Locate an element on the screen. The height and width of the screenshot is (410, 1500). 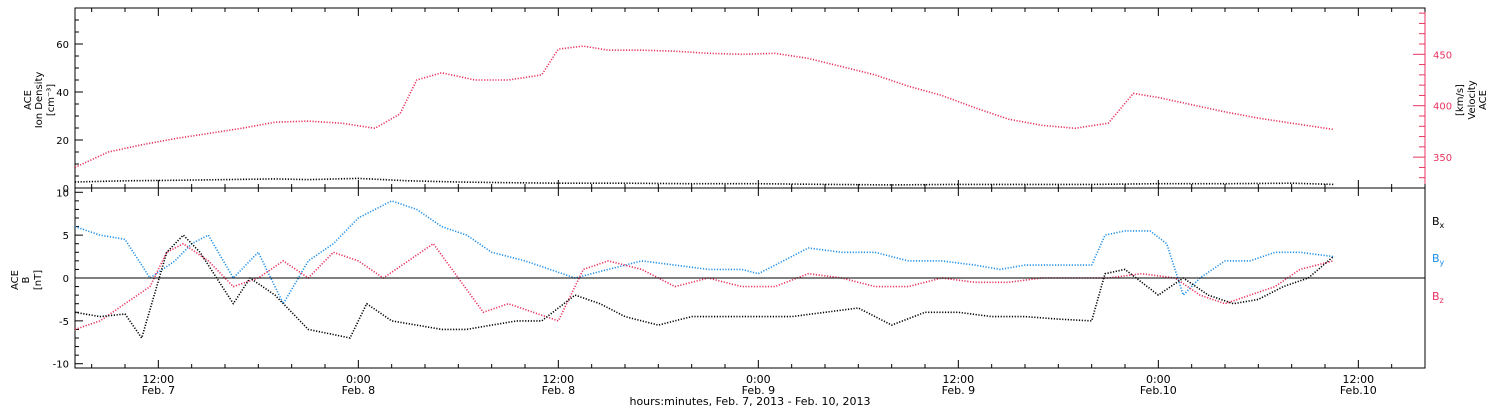
density-axis-label-line-1: ACE is located at coordinates (28, 100).